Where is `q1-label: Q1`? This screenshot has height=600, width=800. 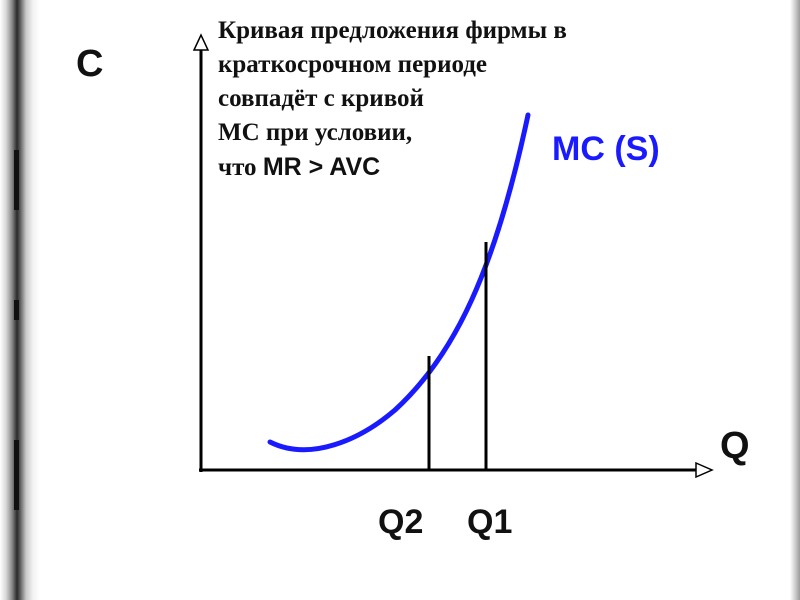
q1-label: Q1 is located at coordinates (489, 522).